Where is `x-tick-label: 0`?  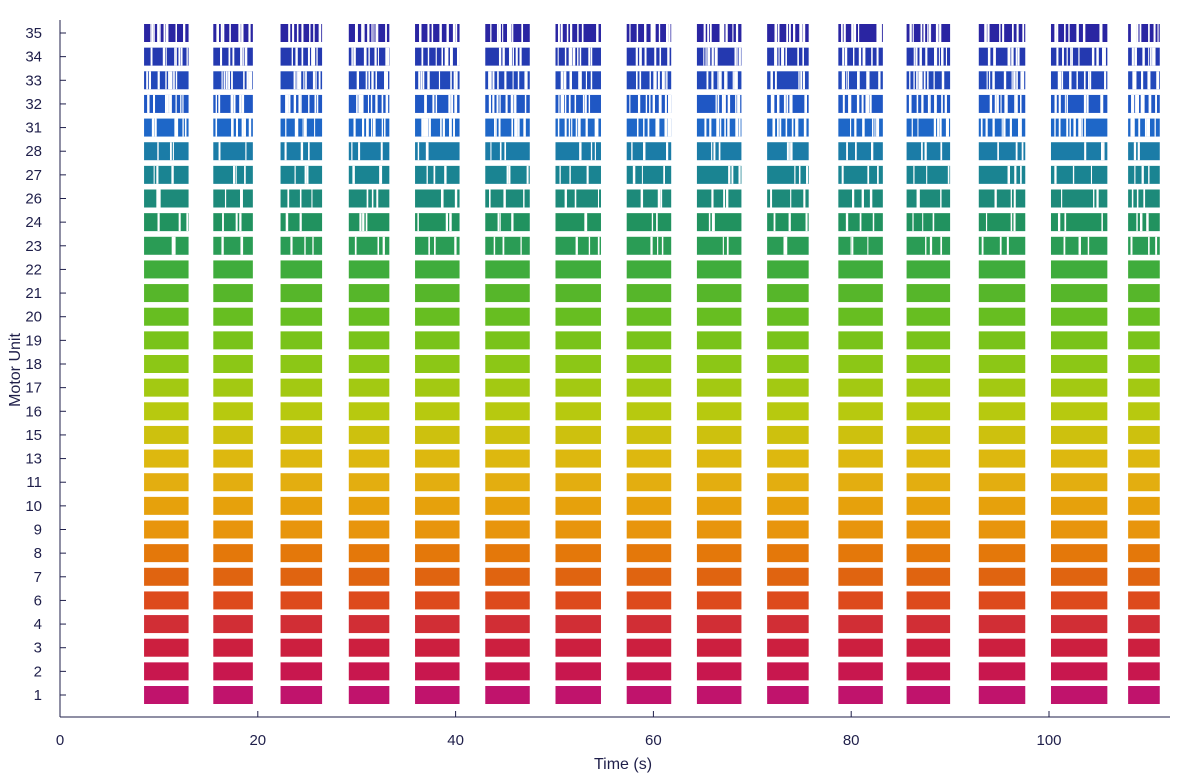
x-tick-label: 0 is located at coordinates (60, 740).